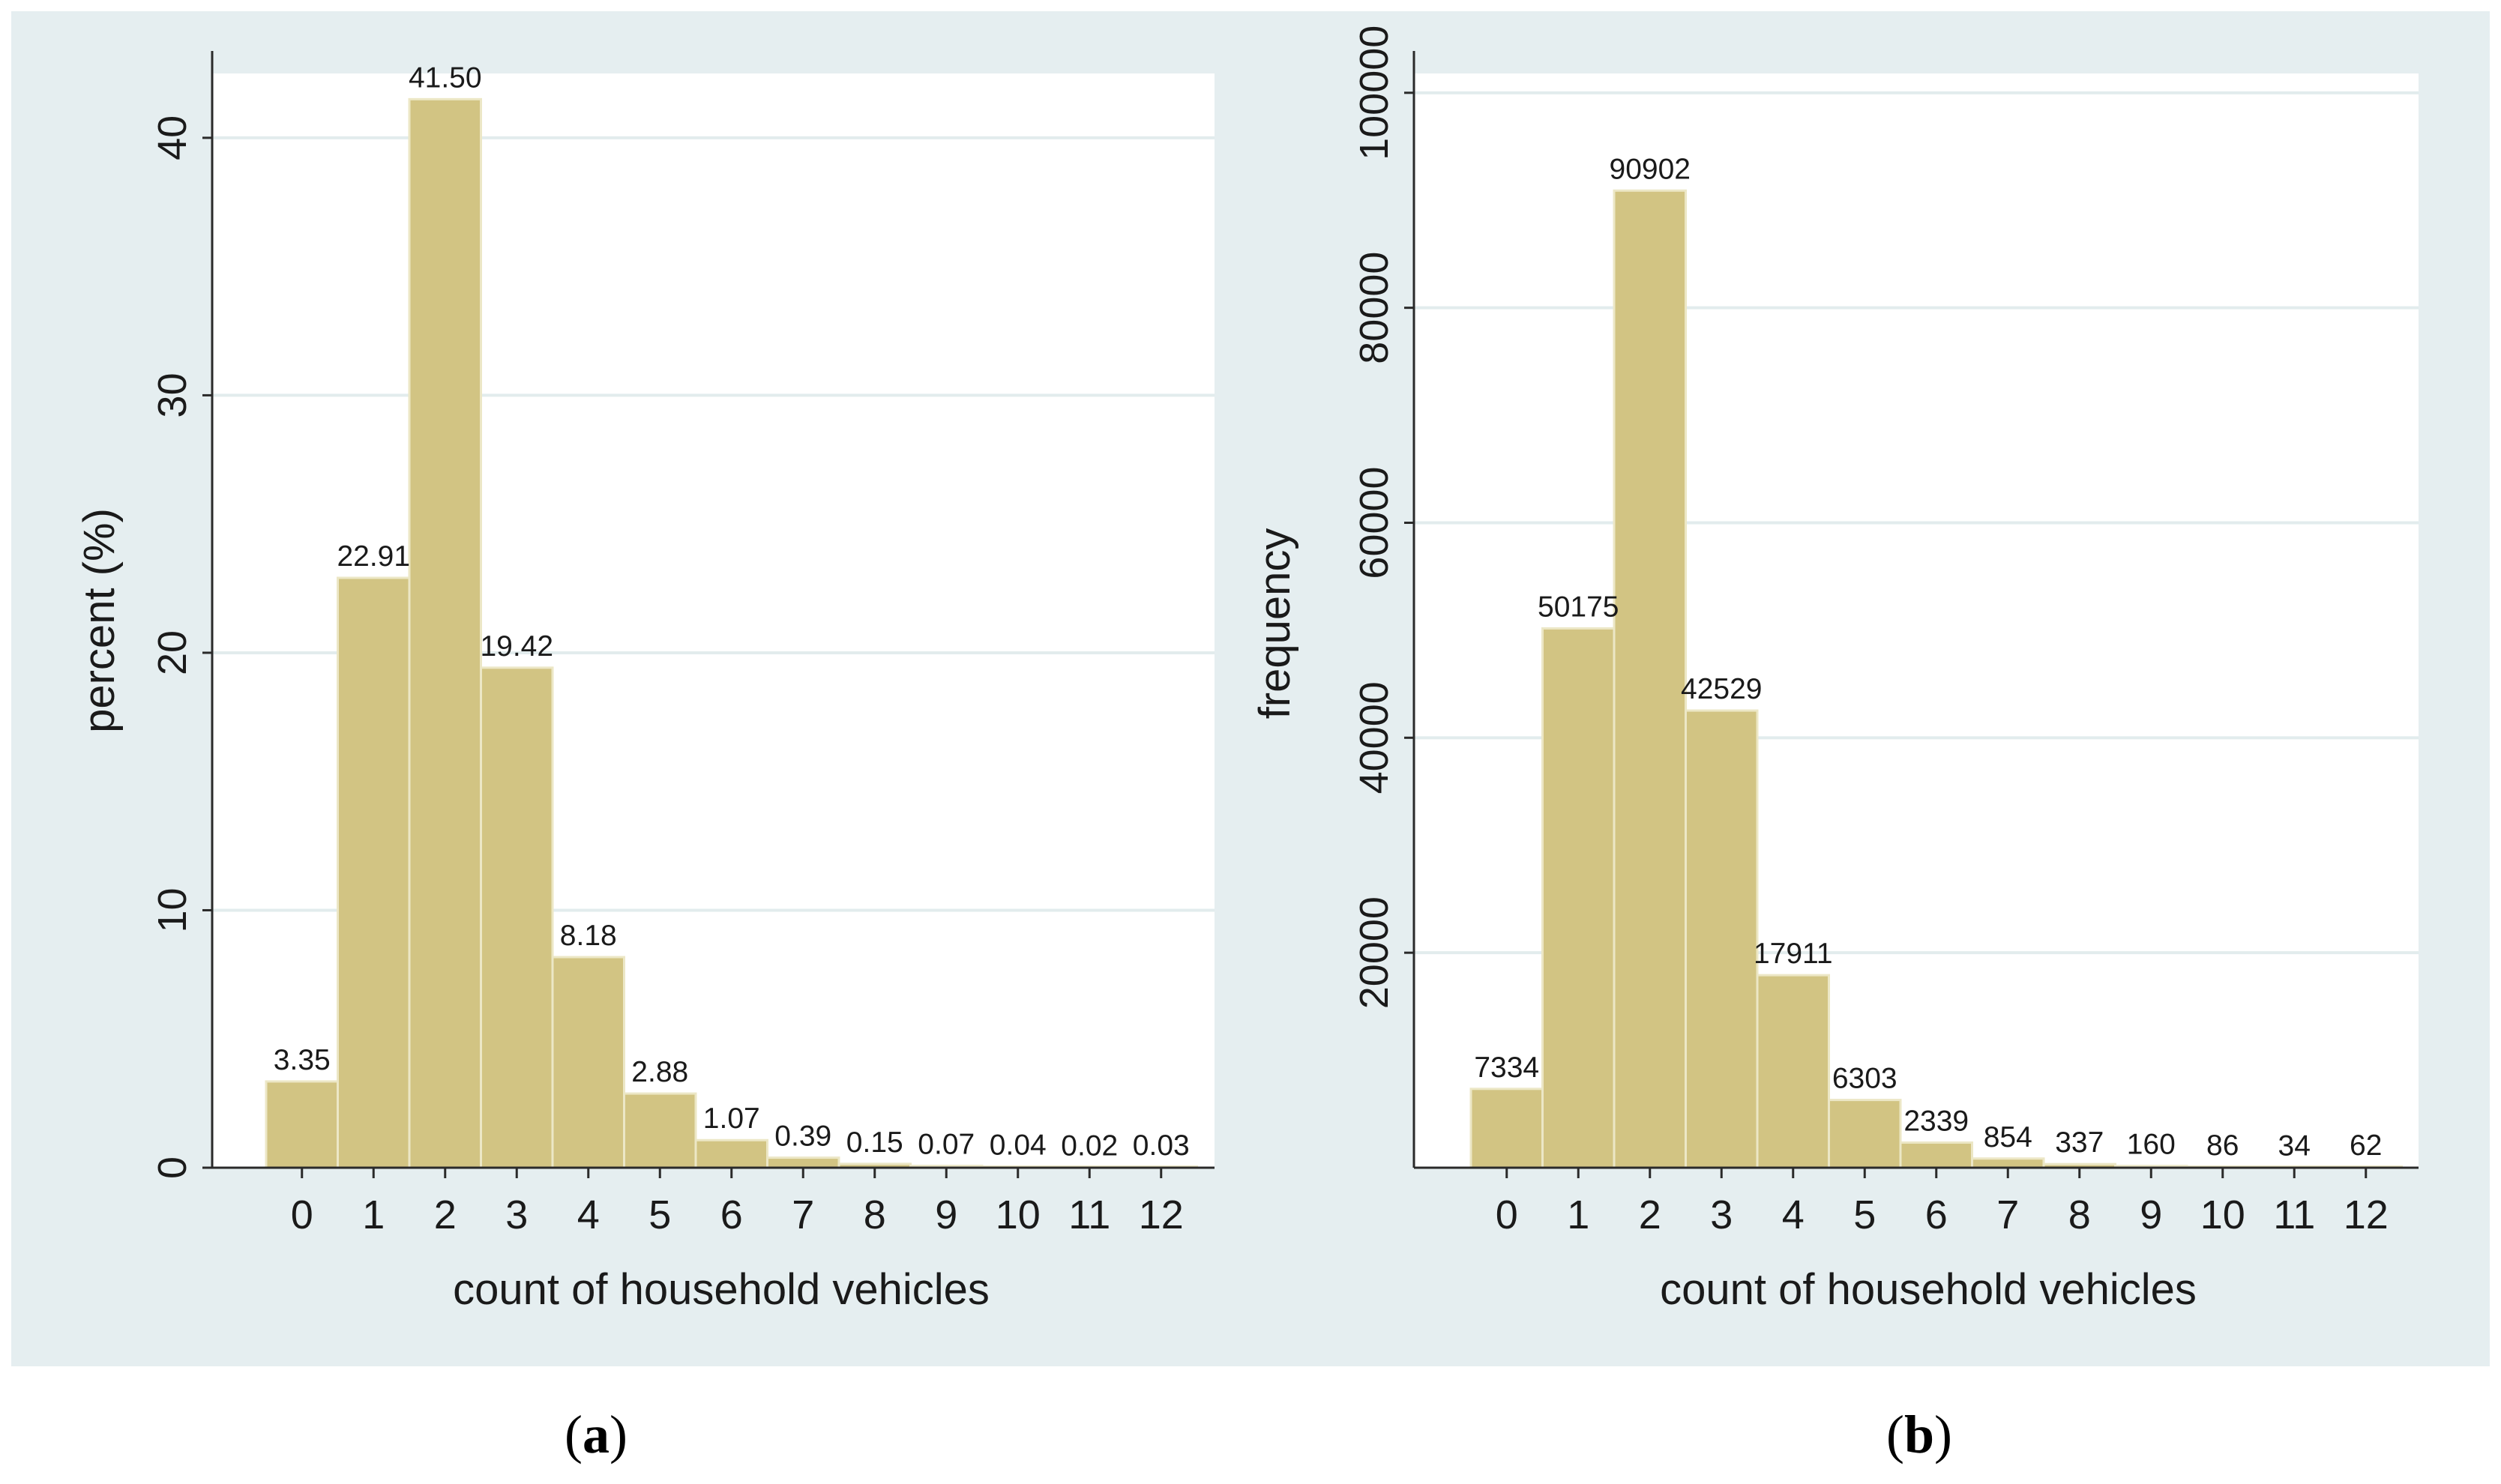  Describe the element at coordinates (660, 1072) in the screenshot. I see `value-label-a-5: 2.88` at that location.